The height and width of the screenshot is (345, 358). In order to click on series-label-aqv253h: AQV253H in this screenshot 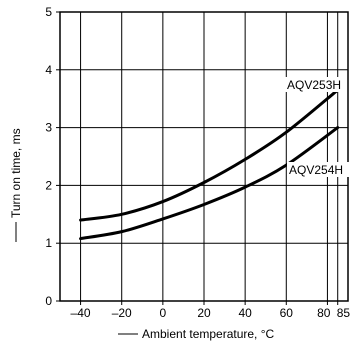, I will do `click(314, 85)`.